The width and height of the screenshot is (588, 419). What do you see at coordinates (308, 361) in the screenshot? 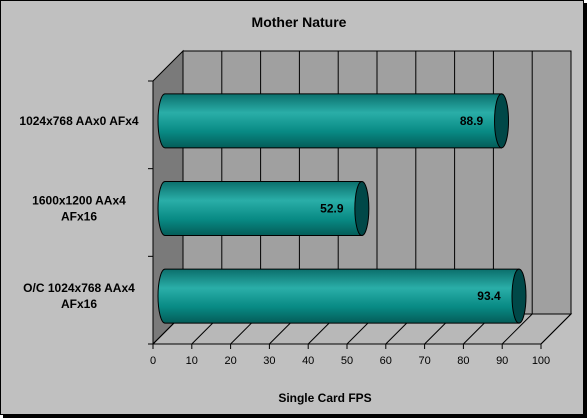
I see `x-tick-label: 40` at bounding box center [308, 361].